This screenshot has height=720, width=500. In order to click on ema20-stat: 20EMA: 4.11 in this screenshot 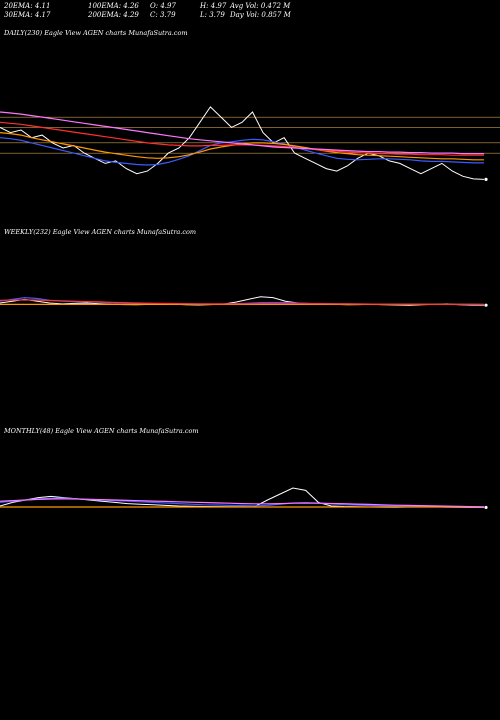, I will do `click(27, 6)`.